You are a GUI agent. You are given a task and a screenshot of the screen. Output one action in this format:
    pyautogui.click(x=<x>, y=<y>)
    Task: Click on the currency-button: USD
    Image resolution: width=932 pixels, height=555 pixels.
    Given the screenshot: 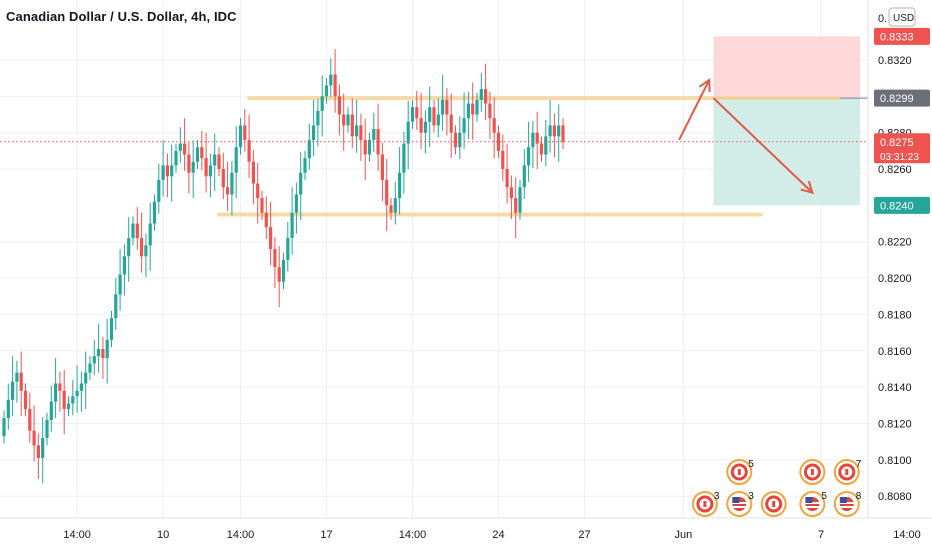 What is the action you would take?
    pyautogui.click(x=902, y=17)
    